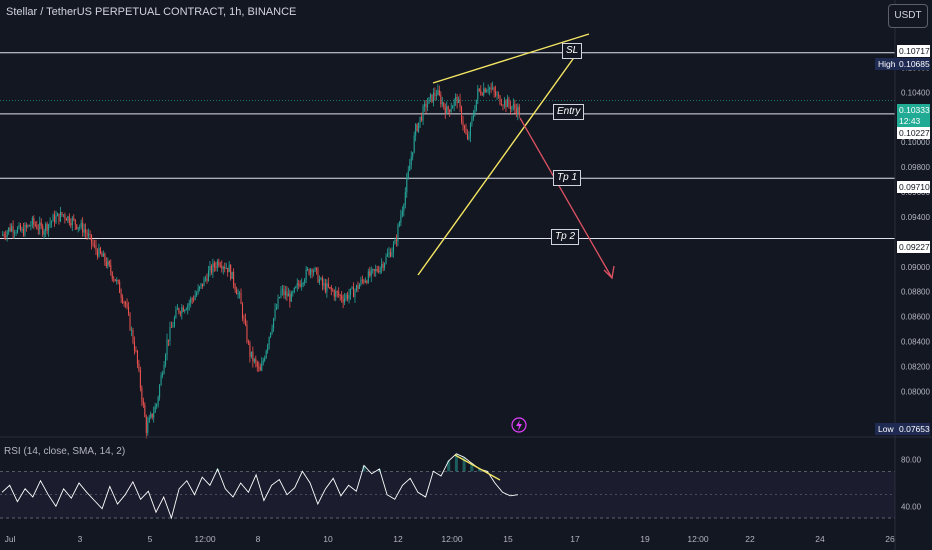 This screenshot has width=932, height=550. What do you see at coordinates (913, 51) in the screenshot?
I see `sl-price-tag: 0.10717` at bounding box center [913, 51].